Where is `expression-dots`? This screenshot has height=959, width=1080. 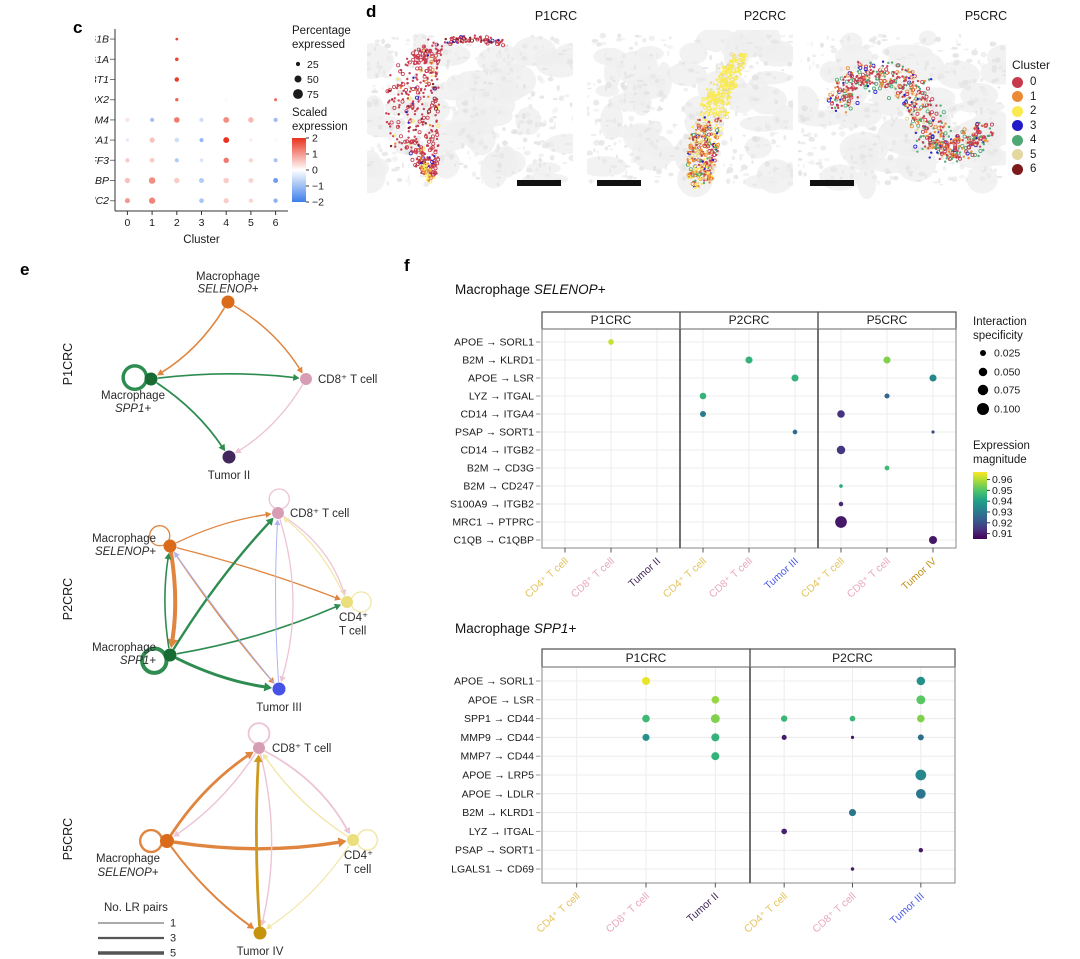
expression-dots is located at coordinates (201, 120).